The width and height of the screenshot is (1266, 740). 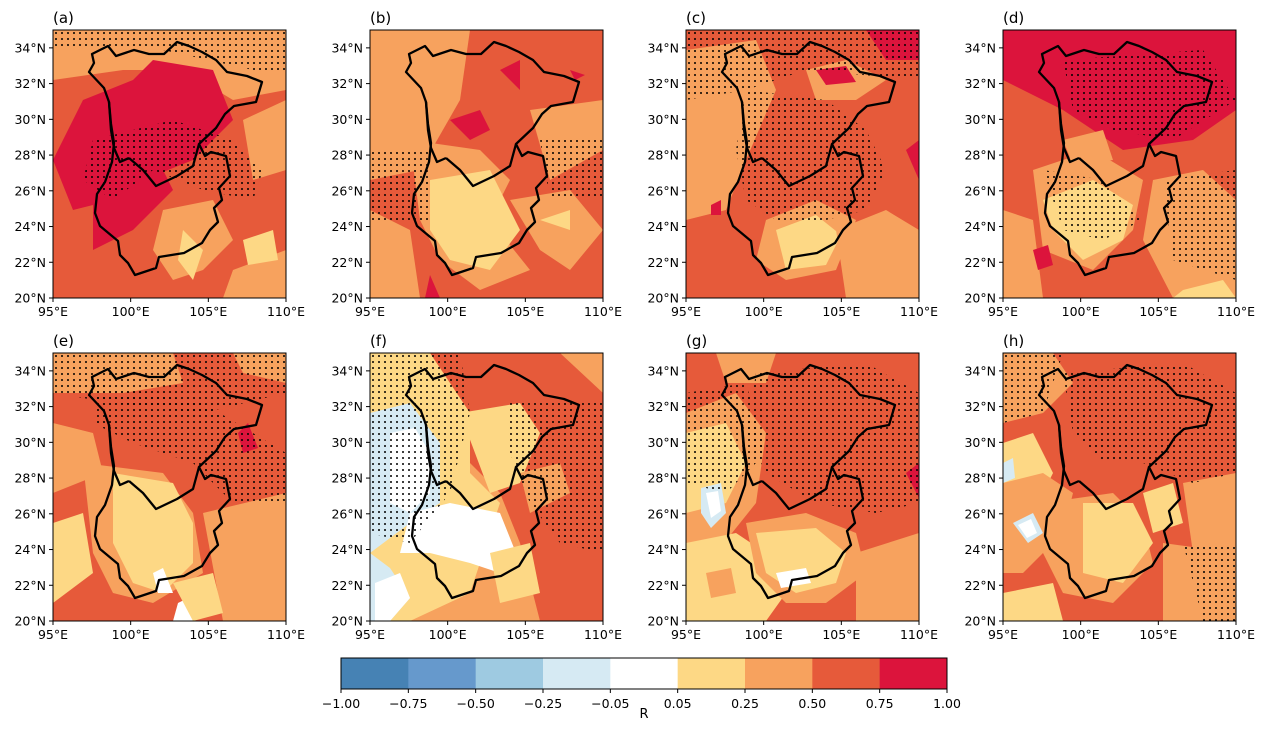 I want to click on panel-label: (c), so click(x=696, y=18).